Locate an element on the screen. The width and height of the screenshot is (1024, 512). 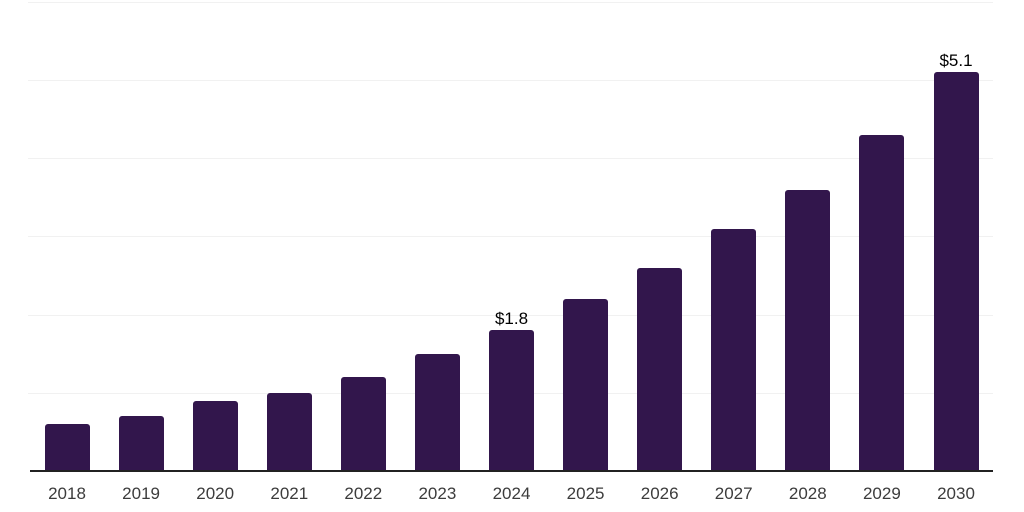
x-tick-label-2019: 2019 is located at coordinates (141, 493).